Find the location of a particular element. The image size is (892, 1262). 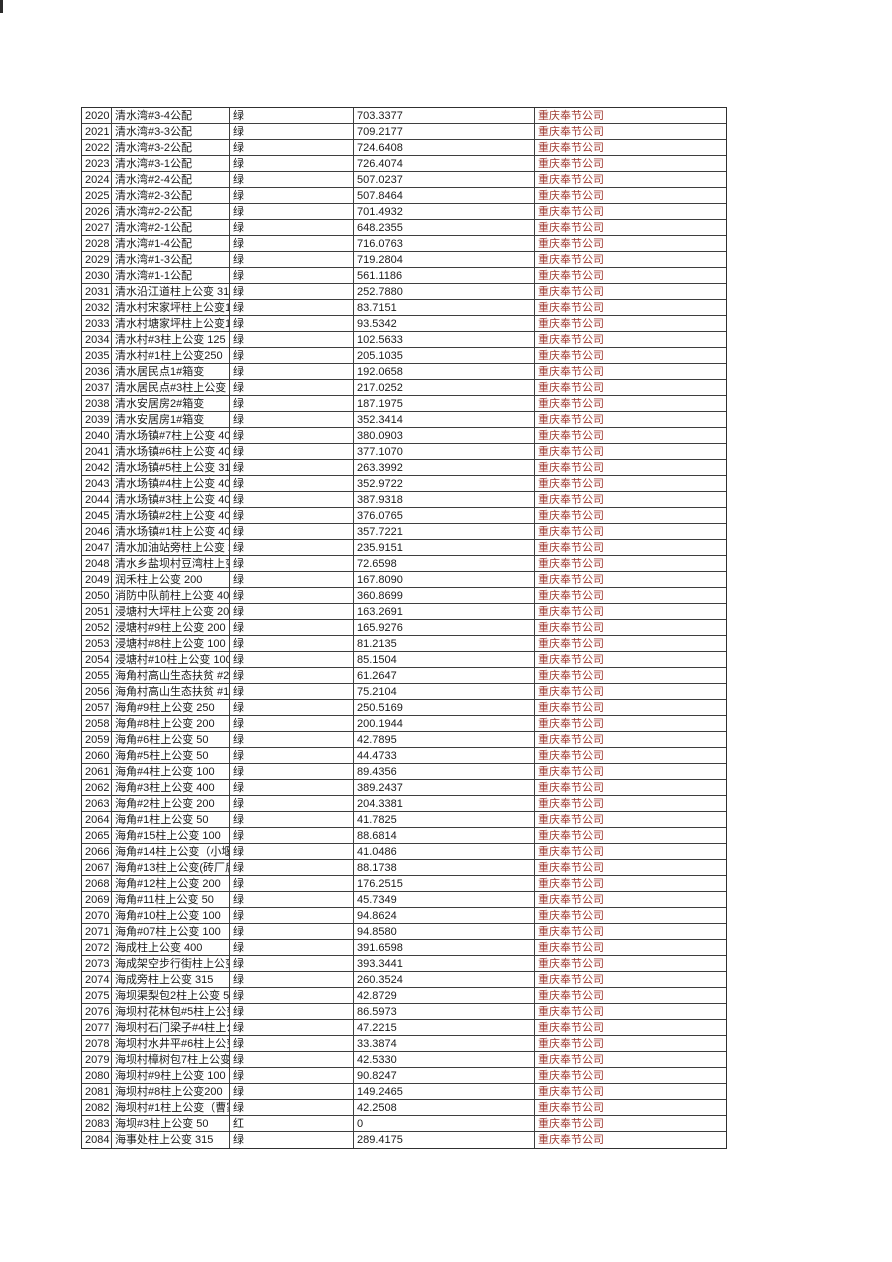

value-cell: 41.7825 is located at coordinates (444, 819).